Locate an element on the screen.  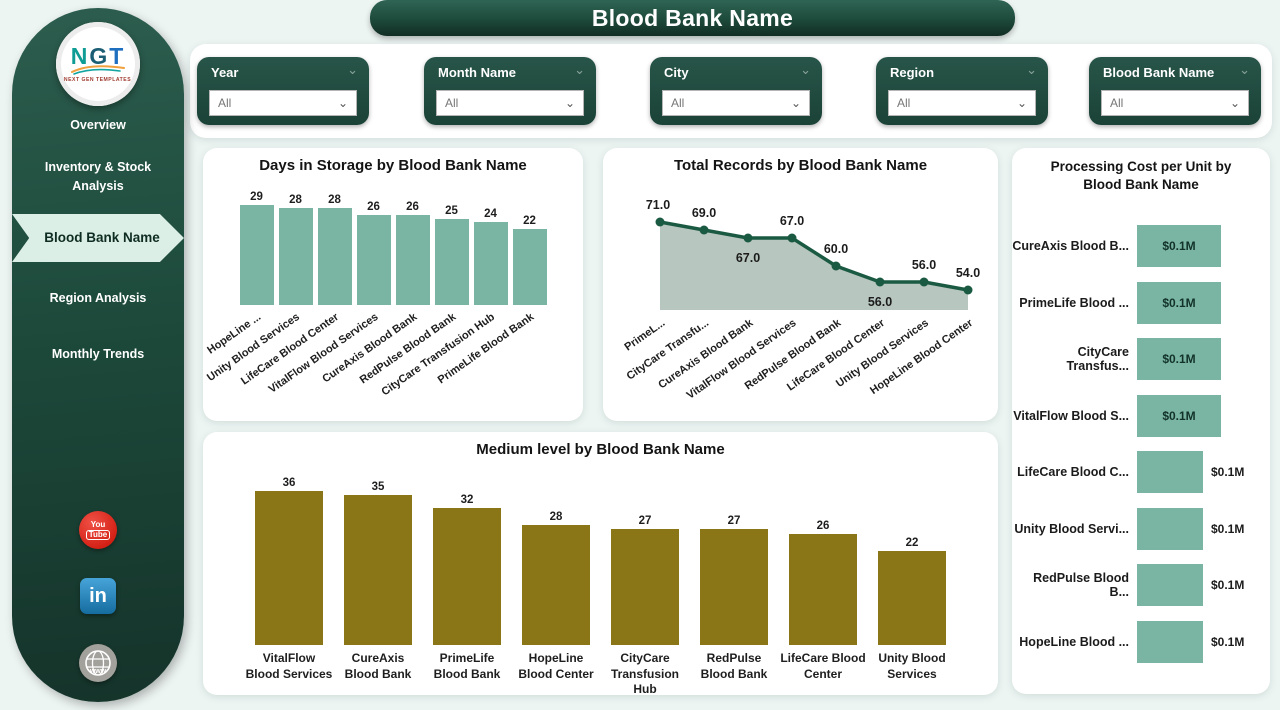
ngt-logo: NGT NEXT GEN TEMPLATES is located at coordinates (98, 64).